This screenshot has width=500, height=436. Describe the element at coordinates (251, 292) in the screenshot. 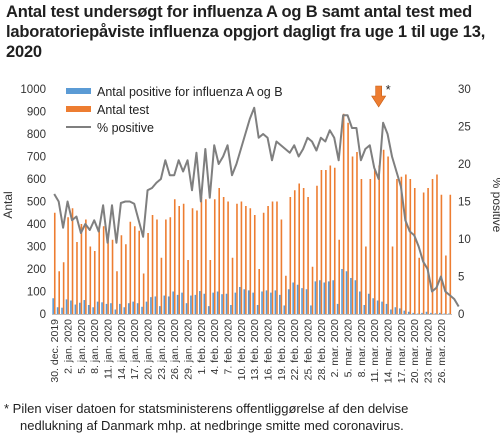

I see `bars-antal-positive` at that location.